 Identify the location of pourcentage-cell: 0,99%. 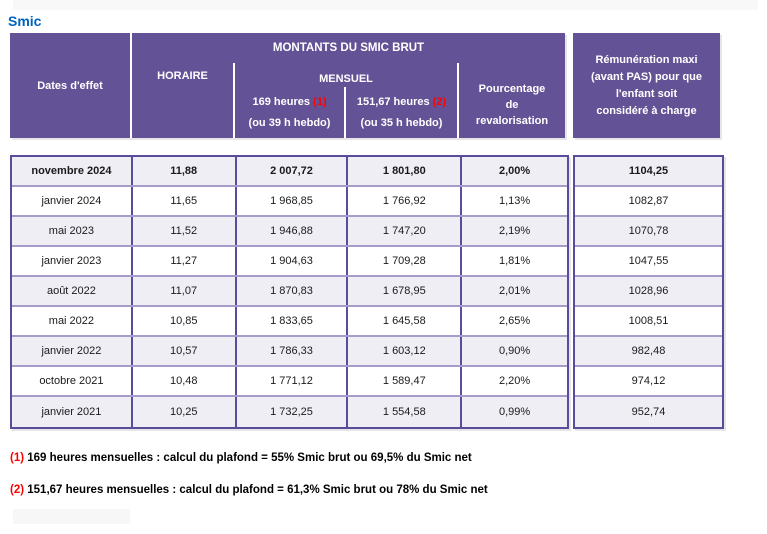
(513, 412).